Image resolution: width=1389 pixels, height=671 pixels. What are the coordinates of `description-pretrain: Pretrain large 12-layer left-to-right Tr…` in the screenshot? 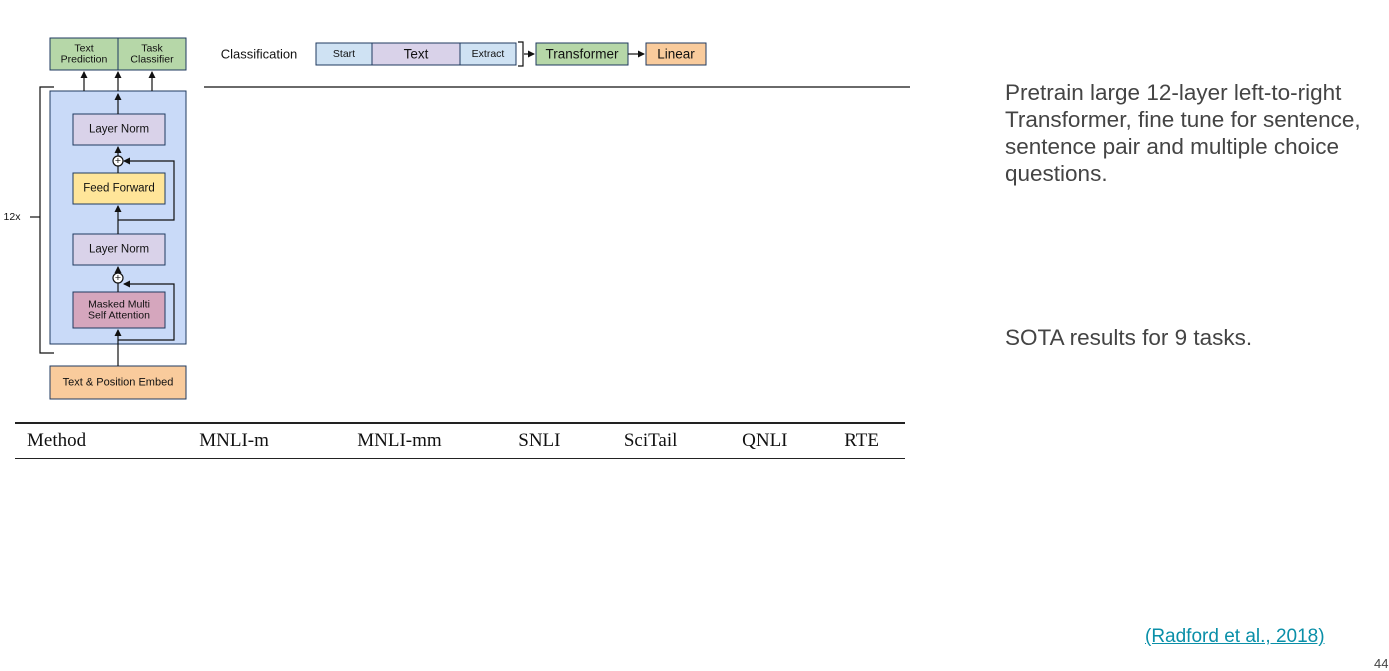 It's located at (1183, 133).